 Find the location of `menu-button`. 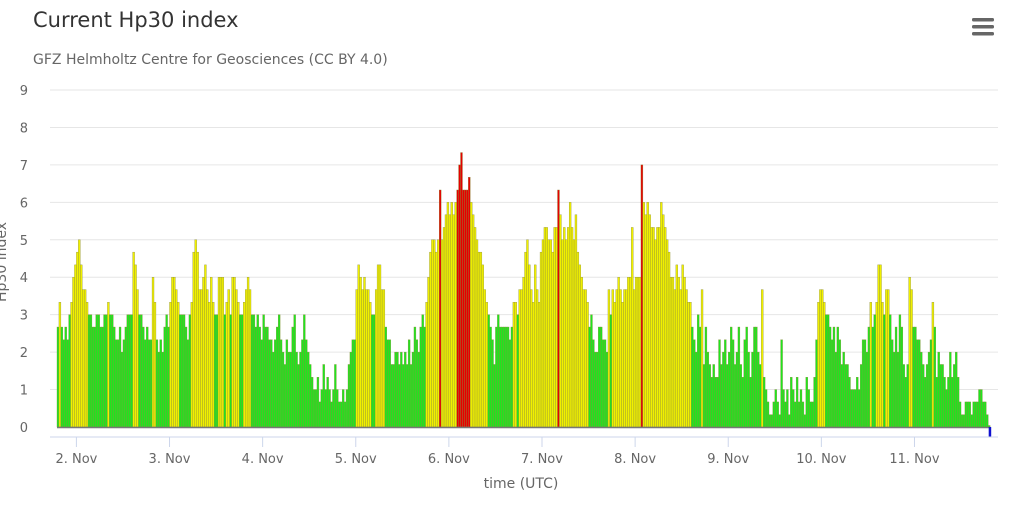

menu-button is located at coordinates (983, 26).